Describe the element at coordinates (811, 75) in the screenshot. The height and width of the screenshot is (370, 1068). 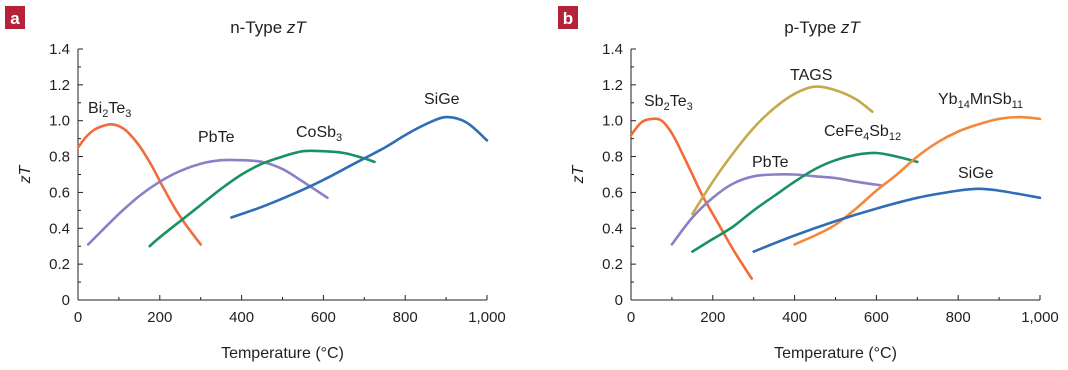
I see `series-label: TAGS` at that location.